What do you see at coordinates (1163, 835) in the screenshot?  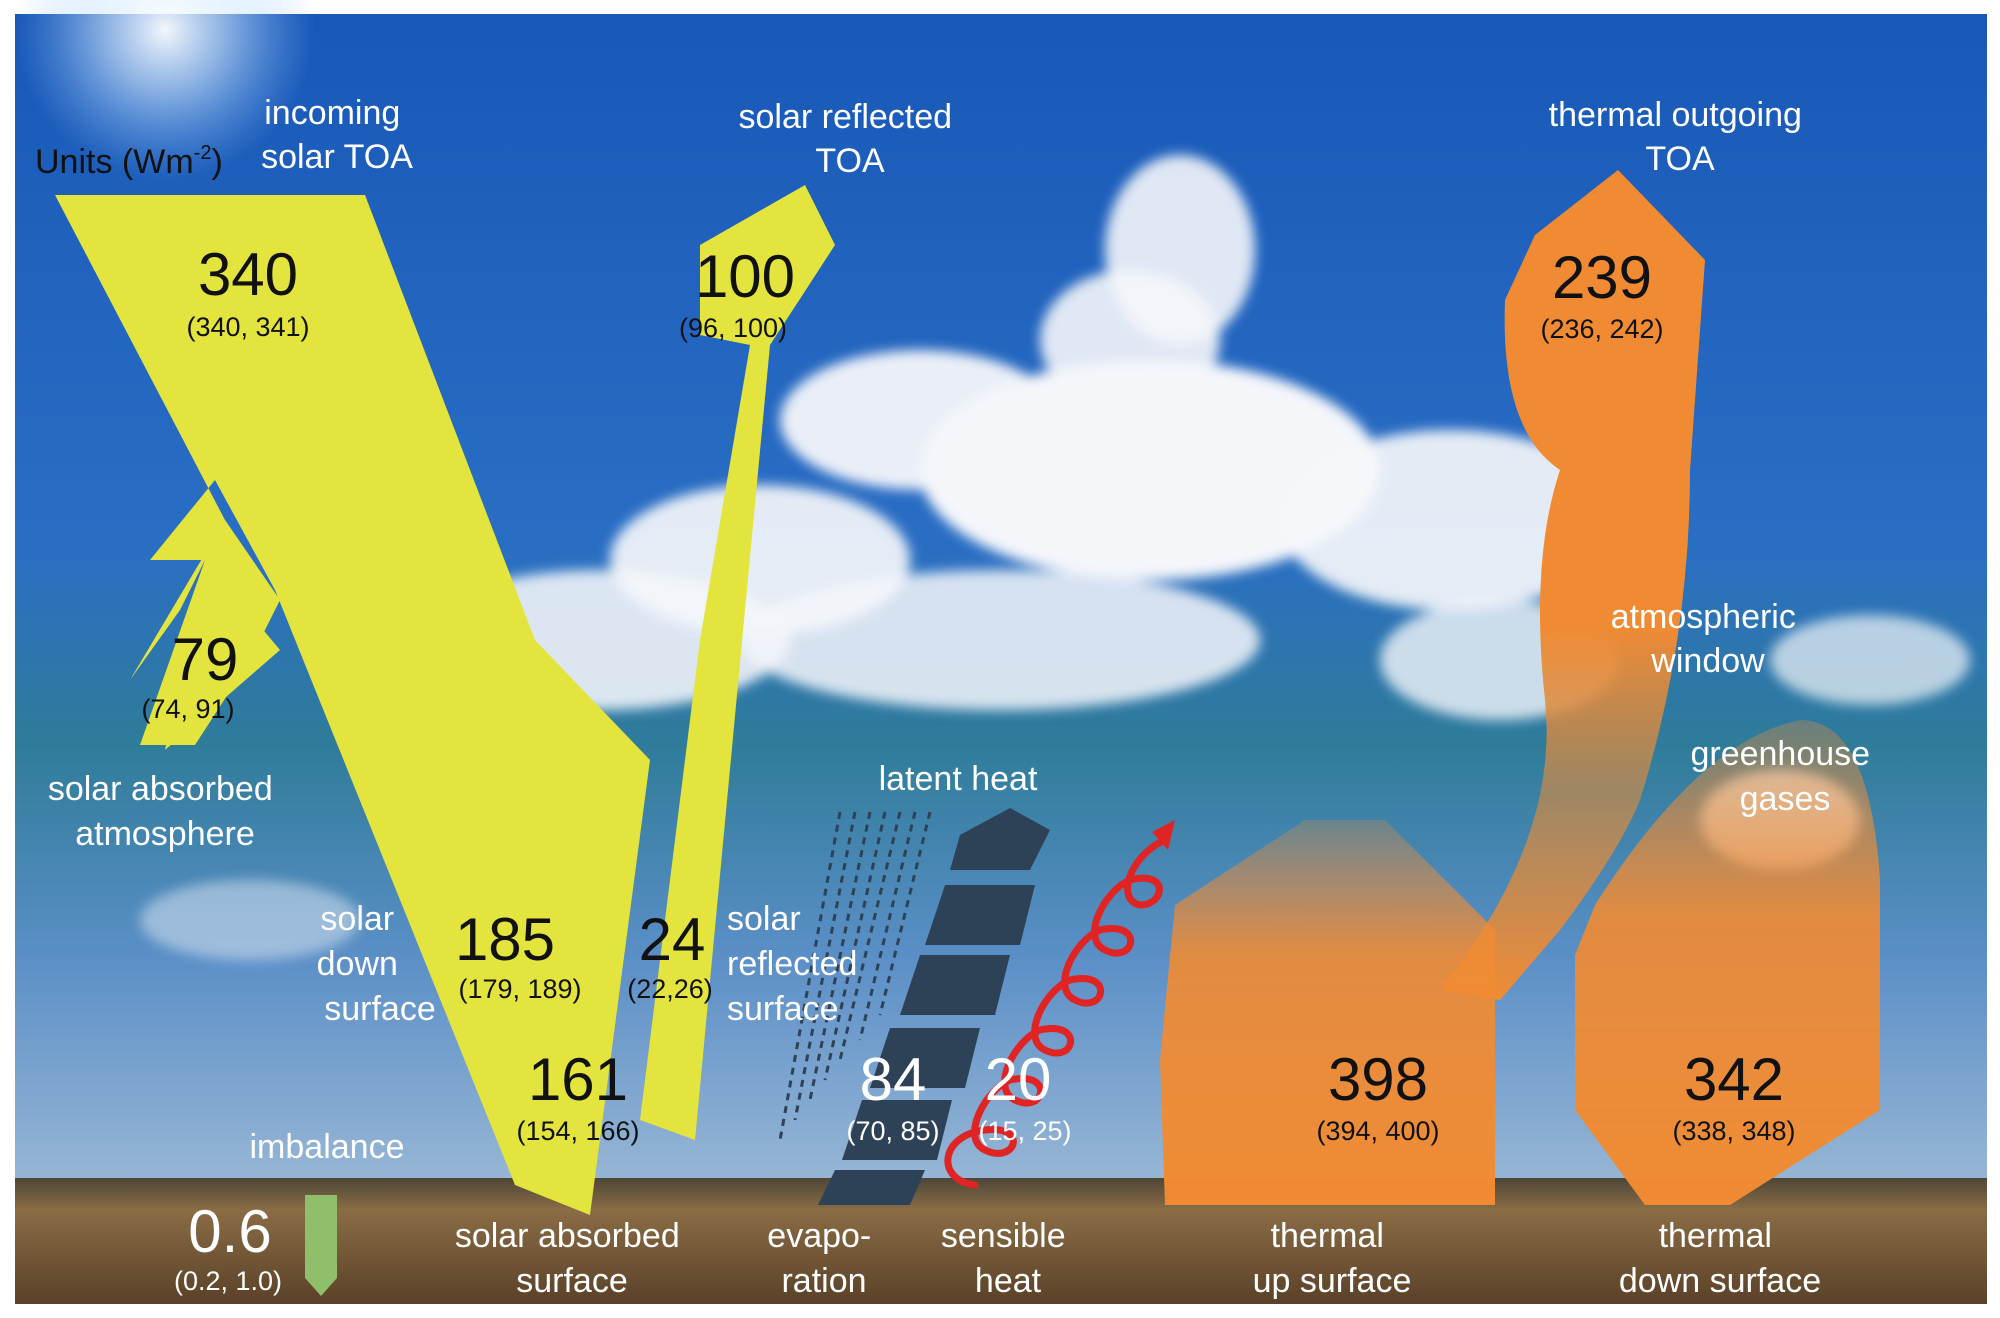 I see `sensible-arrow-head` at bounding box center [1163, 835].